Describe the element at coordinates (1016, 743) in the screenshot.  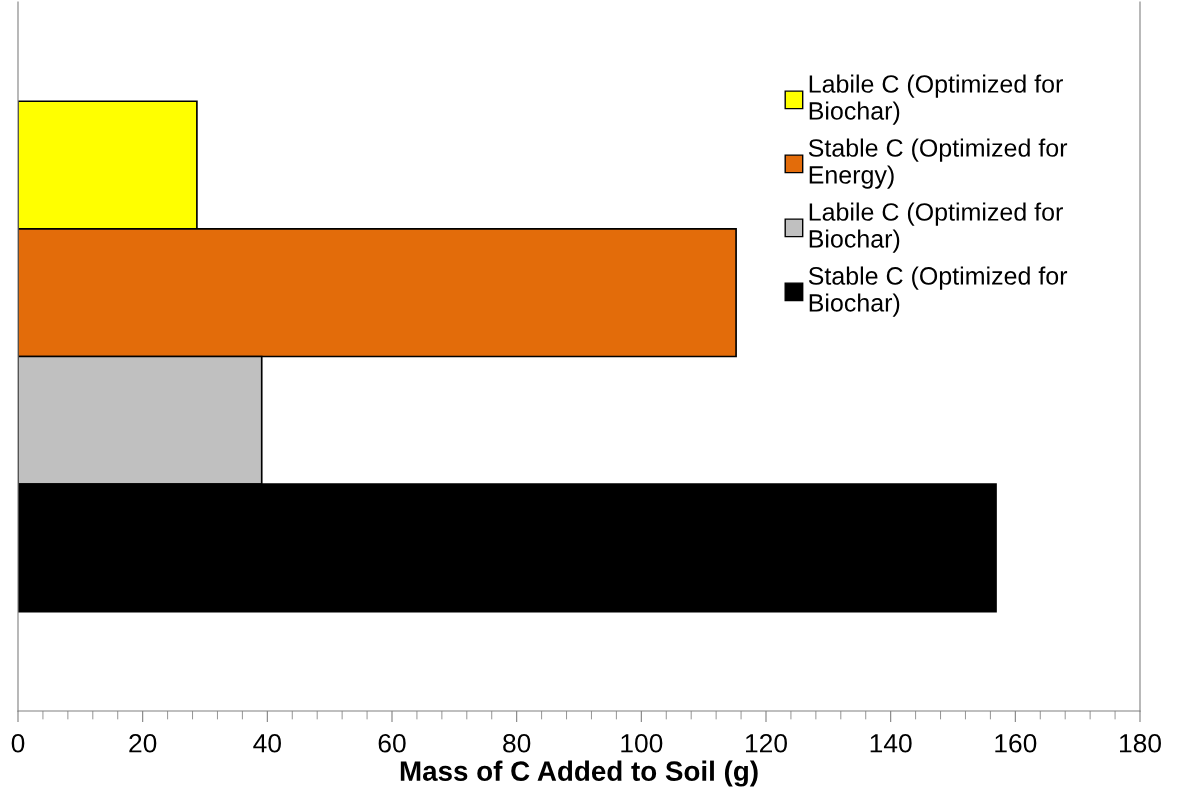
I see `x-tick-label: 160` at that location.